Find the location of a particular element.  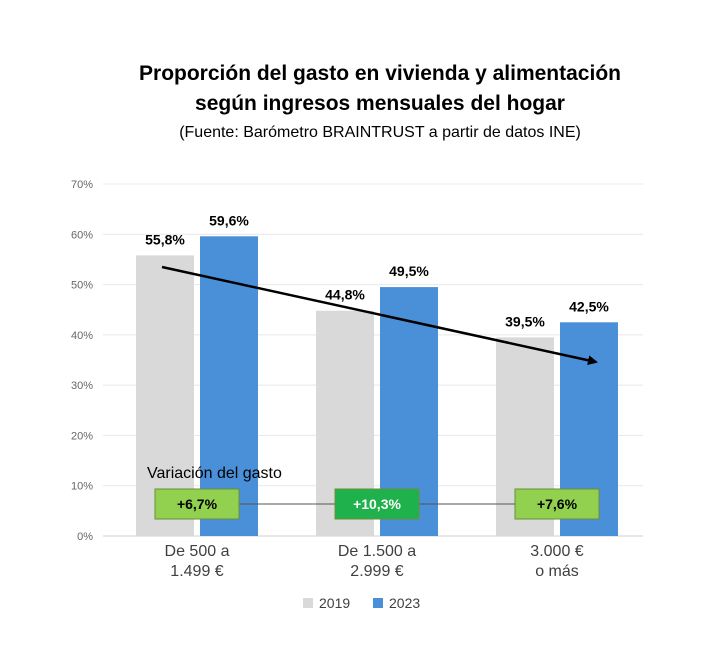

y-tick-label: 50% is located at coordinates (82, 286).